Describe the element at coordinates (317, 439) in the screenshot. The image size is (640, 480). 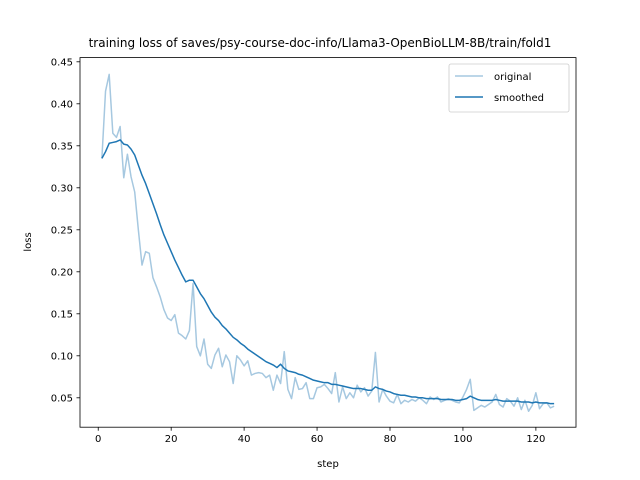
I see `x-tick-label: 60` at that location.